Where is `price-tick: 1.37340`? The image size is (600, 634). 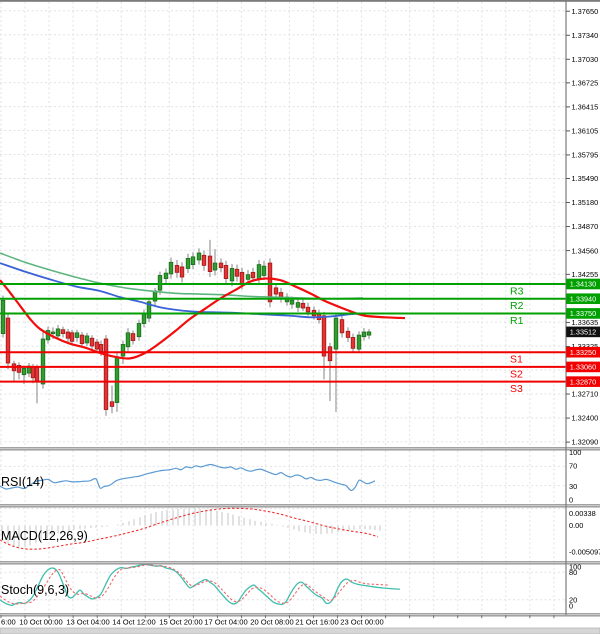 price-tick: 1.37340 is located at coordinates (585, 35).